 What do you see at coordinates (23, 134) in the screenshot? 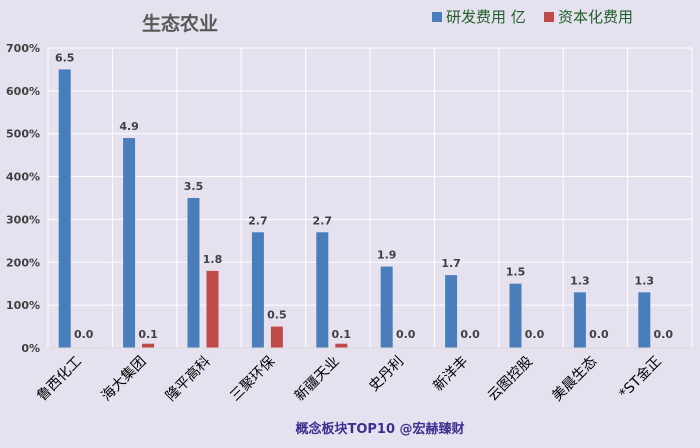
I see `y-tick-label: 500%` at bounding box center [23, 134].